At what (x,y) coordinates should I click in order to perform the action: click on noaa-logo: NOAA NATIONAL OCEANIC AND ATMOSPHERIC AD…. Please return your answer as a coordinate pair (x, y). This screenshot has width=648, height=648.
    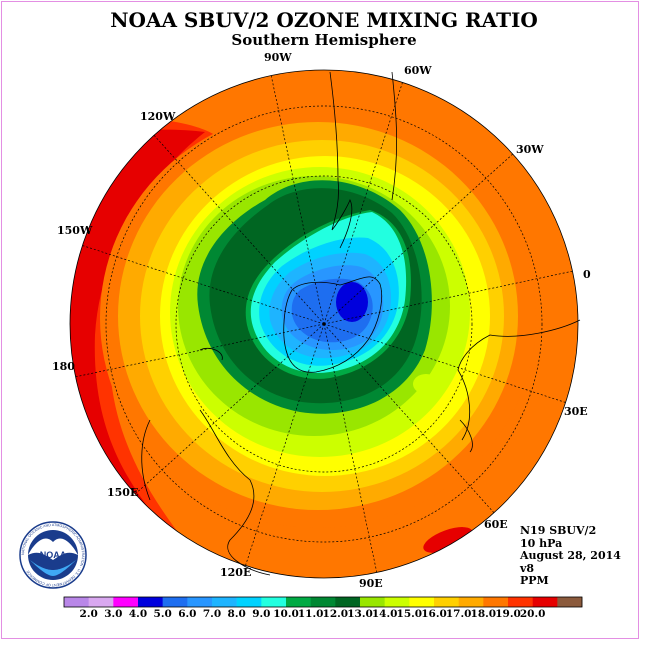
    Looking at the image, I should click on (53, 555).